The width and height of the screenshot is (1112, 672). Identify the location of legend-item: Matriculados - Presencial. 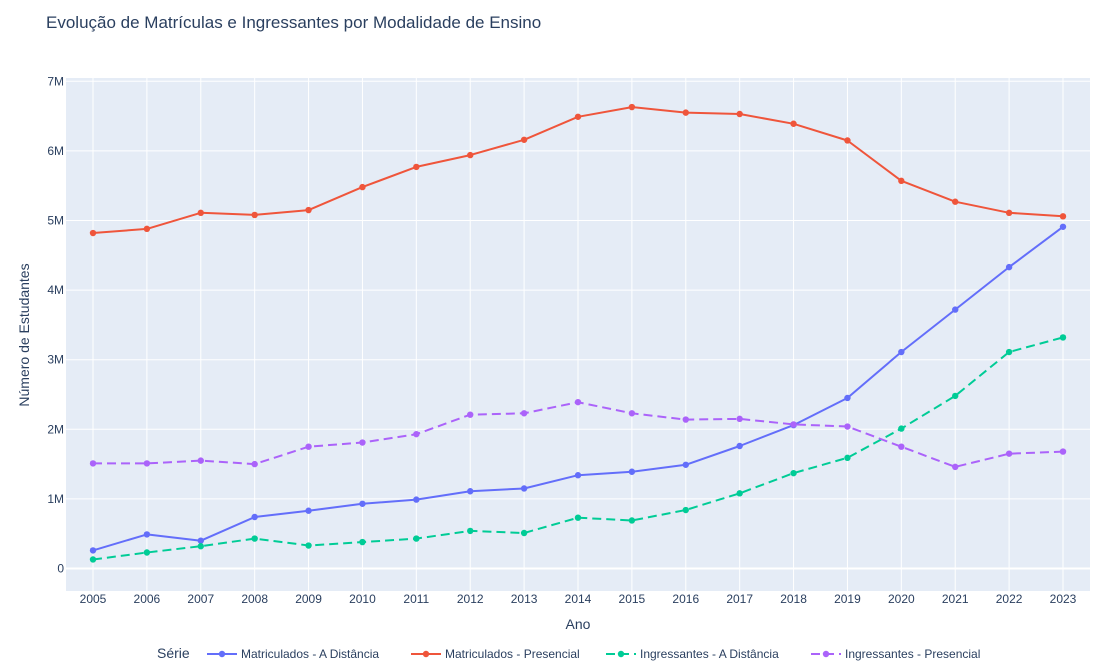
(495, 654).